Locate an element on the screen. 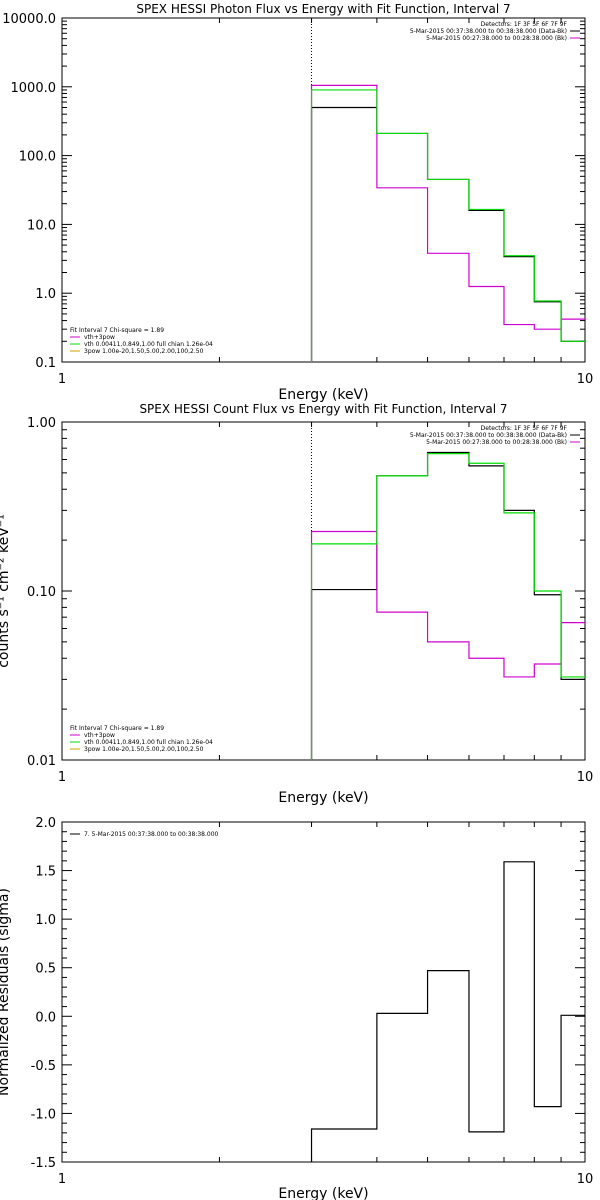 The width and height of the screenshot is (600, 1200). y-tick-label: 100.0 is located at coordinates (37, 157).